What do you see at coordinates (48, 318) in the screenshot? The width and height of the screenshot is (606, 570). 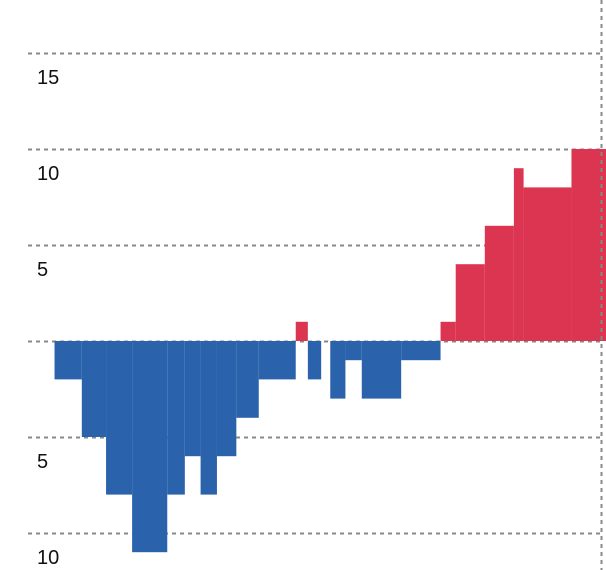 I see `tick-labels: 15 10 5 5 10` at bounding box center [48, 318].